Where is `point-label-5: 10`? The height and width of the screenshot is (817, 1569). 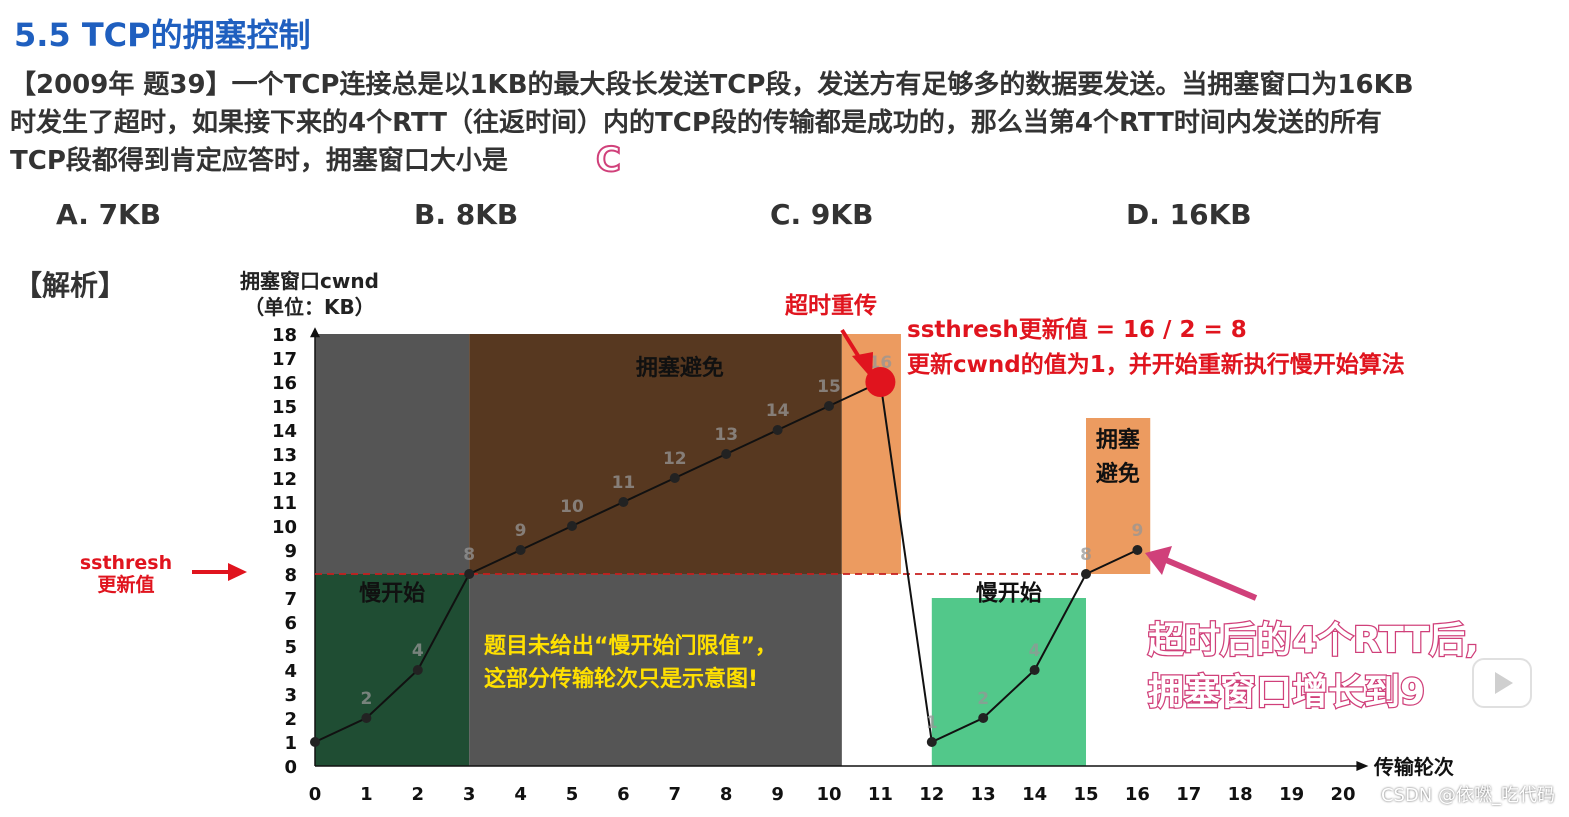 point-label-5: 10 is located at coordinates (572, 507).